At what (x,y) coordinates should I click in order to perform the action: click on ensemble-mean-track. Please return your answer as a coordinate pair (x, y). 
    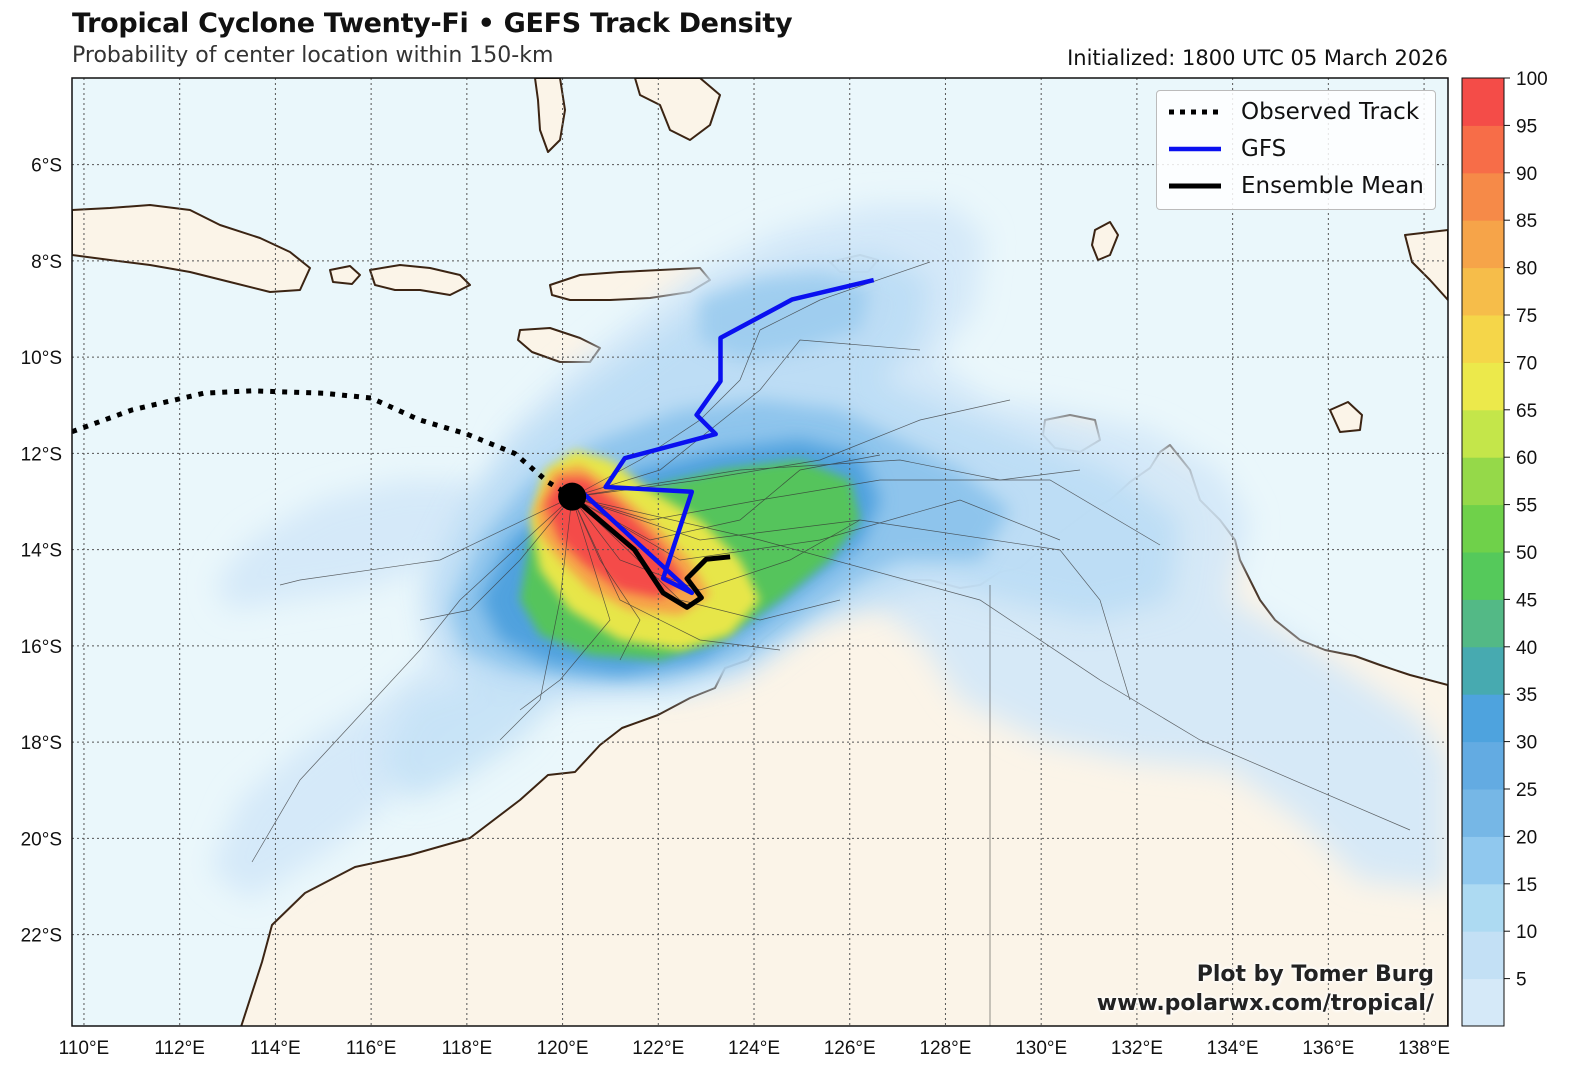
    Looking at the image, I should click on (650, 552).